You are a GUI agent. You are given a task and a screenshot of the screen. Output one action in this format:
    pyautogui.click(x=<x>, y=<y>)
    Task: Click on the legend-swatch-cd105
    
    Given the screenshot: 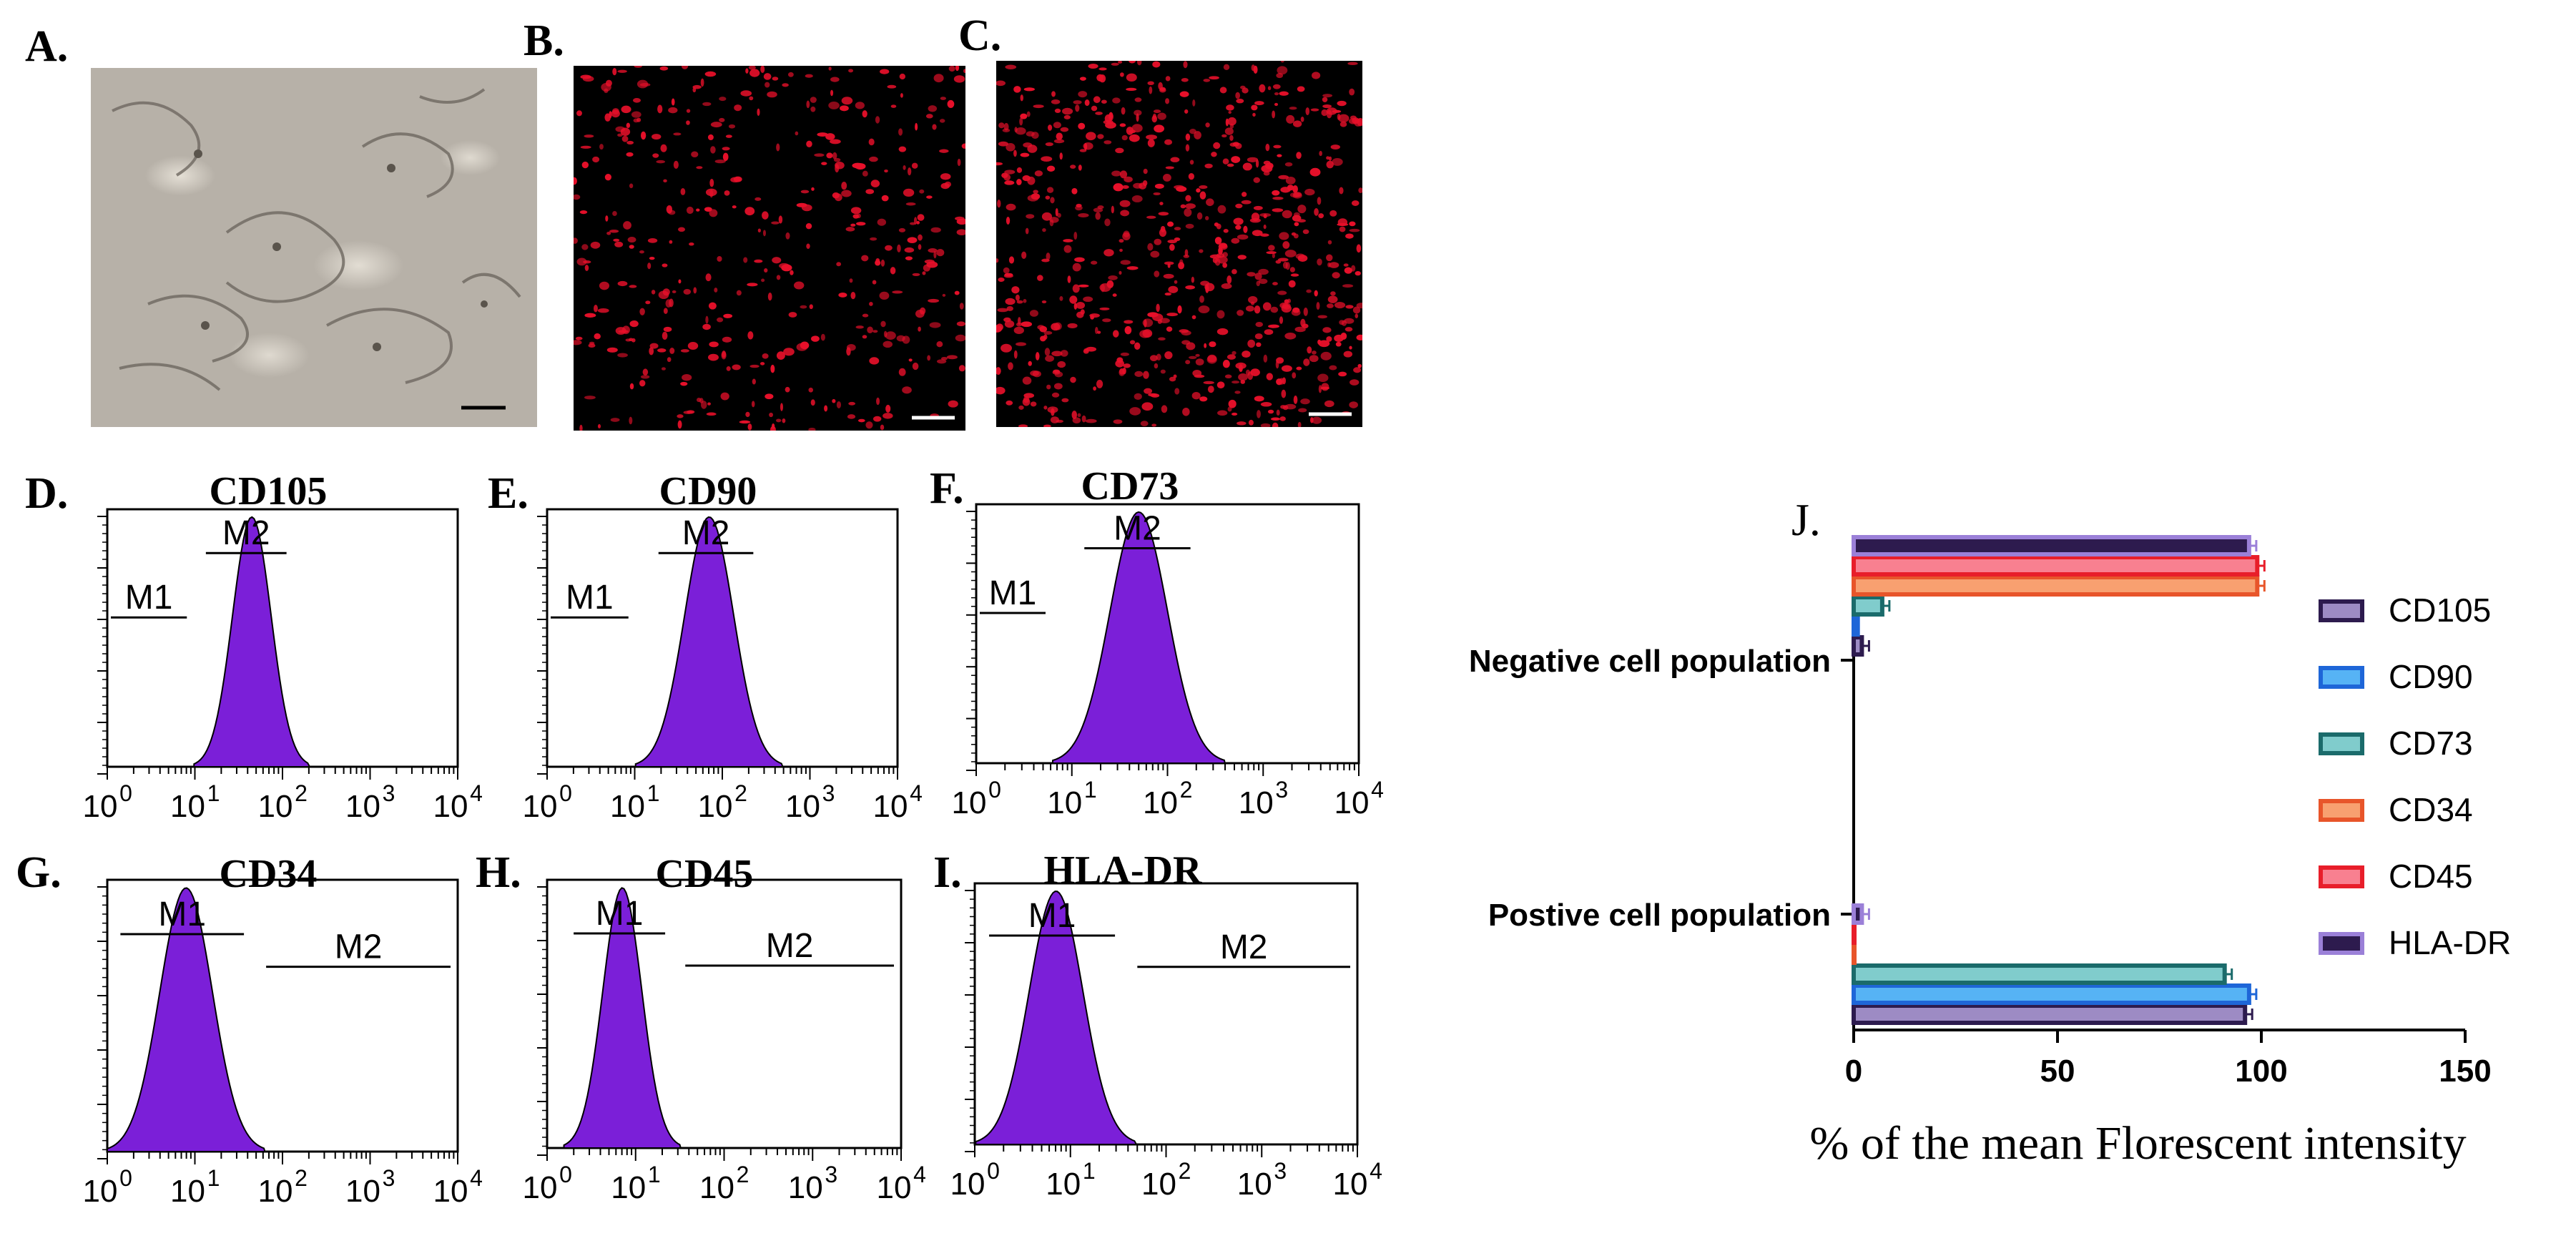 What is the action you would take?
    pyautogui.click(x=2341, y=610)
    